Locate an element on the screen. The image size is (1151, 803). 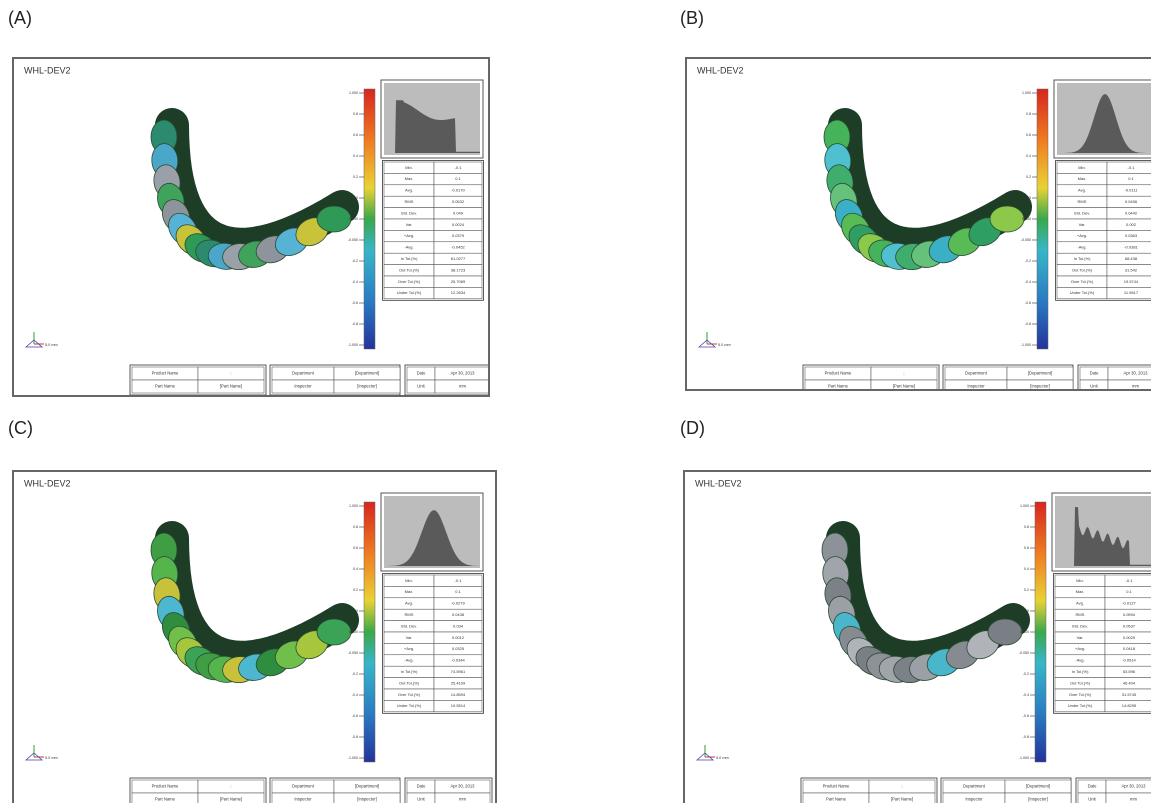
panel-label: (B) is located at coordinates (692, 18).